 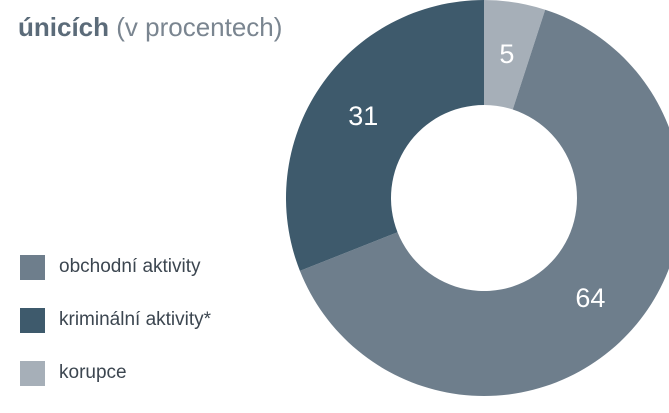 I want to click on legend-item-kriminalni: kriminální aktivity*, so click(x=115, y=320).